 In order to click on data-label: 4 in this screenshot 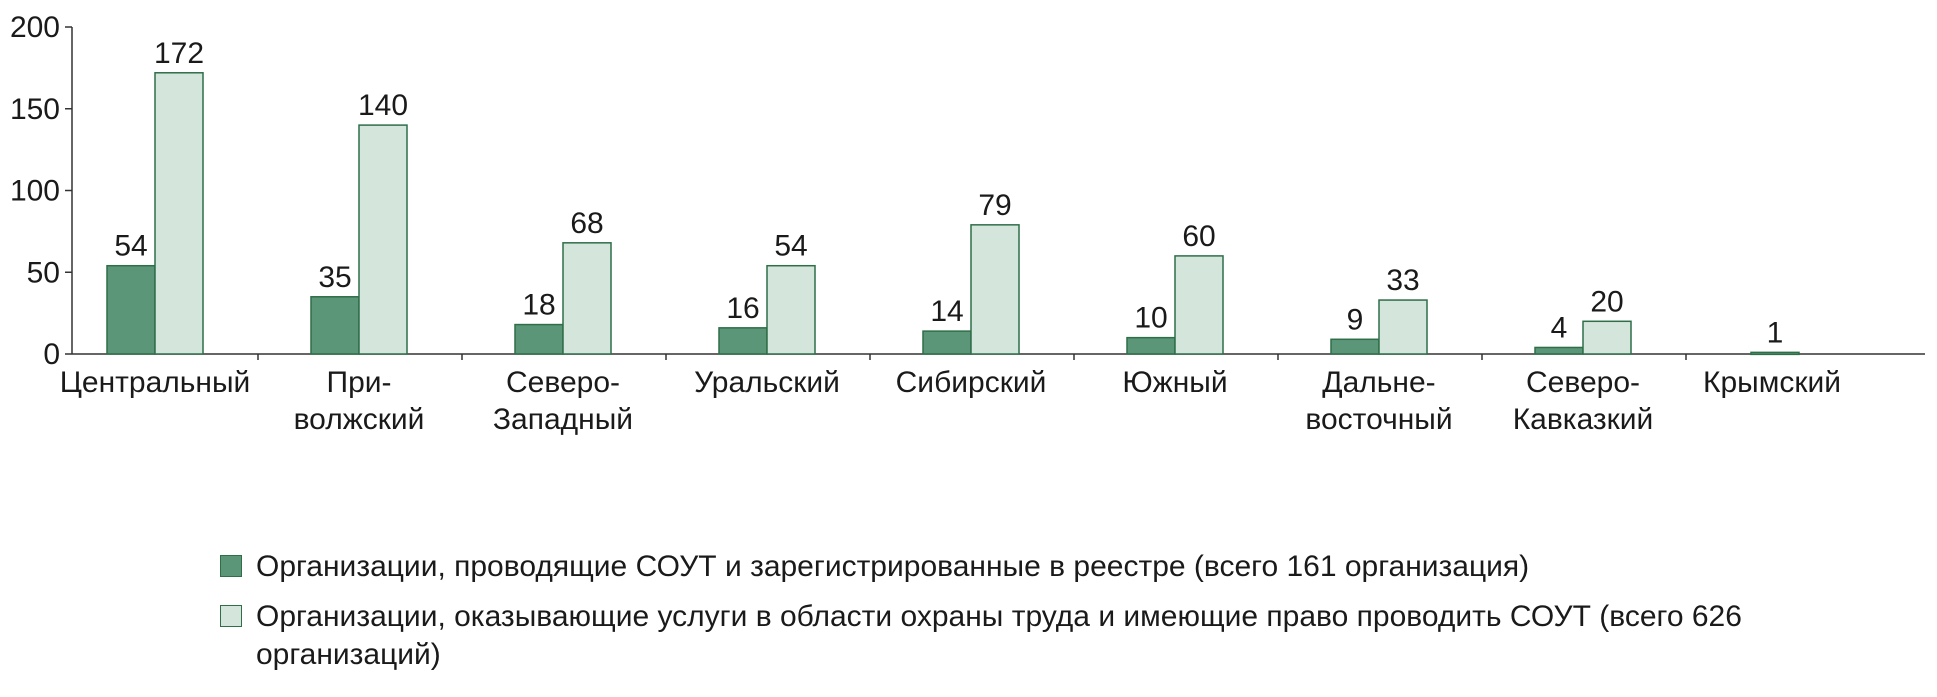, I will do `click(1559, 327)`.